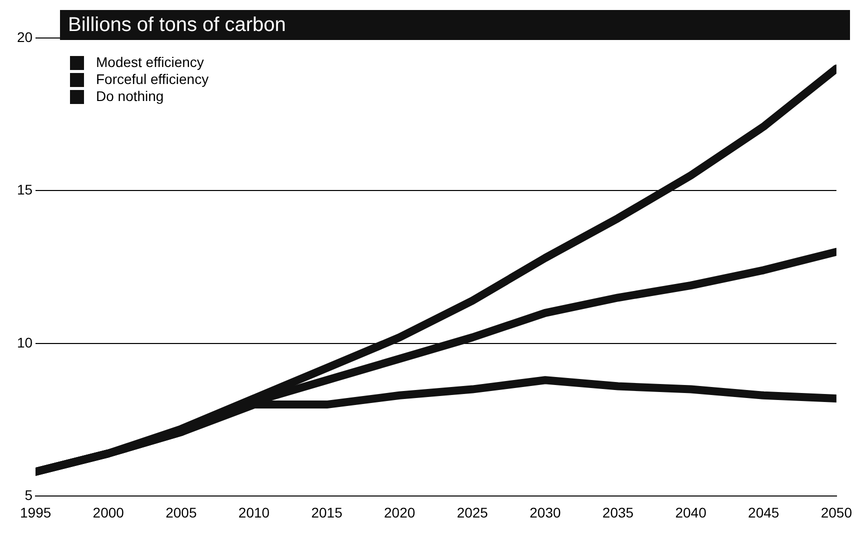 This screenshot has width=863, height=533. Describe the element at coordinates (764, 512) in the screenshot. I see `x-tick-label: 2045` at that location.